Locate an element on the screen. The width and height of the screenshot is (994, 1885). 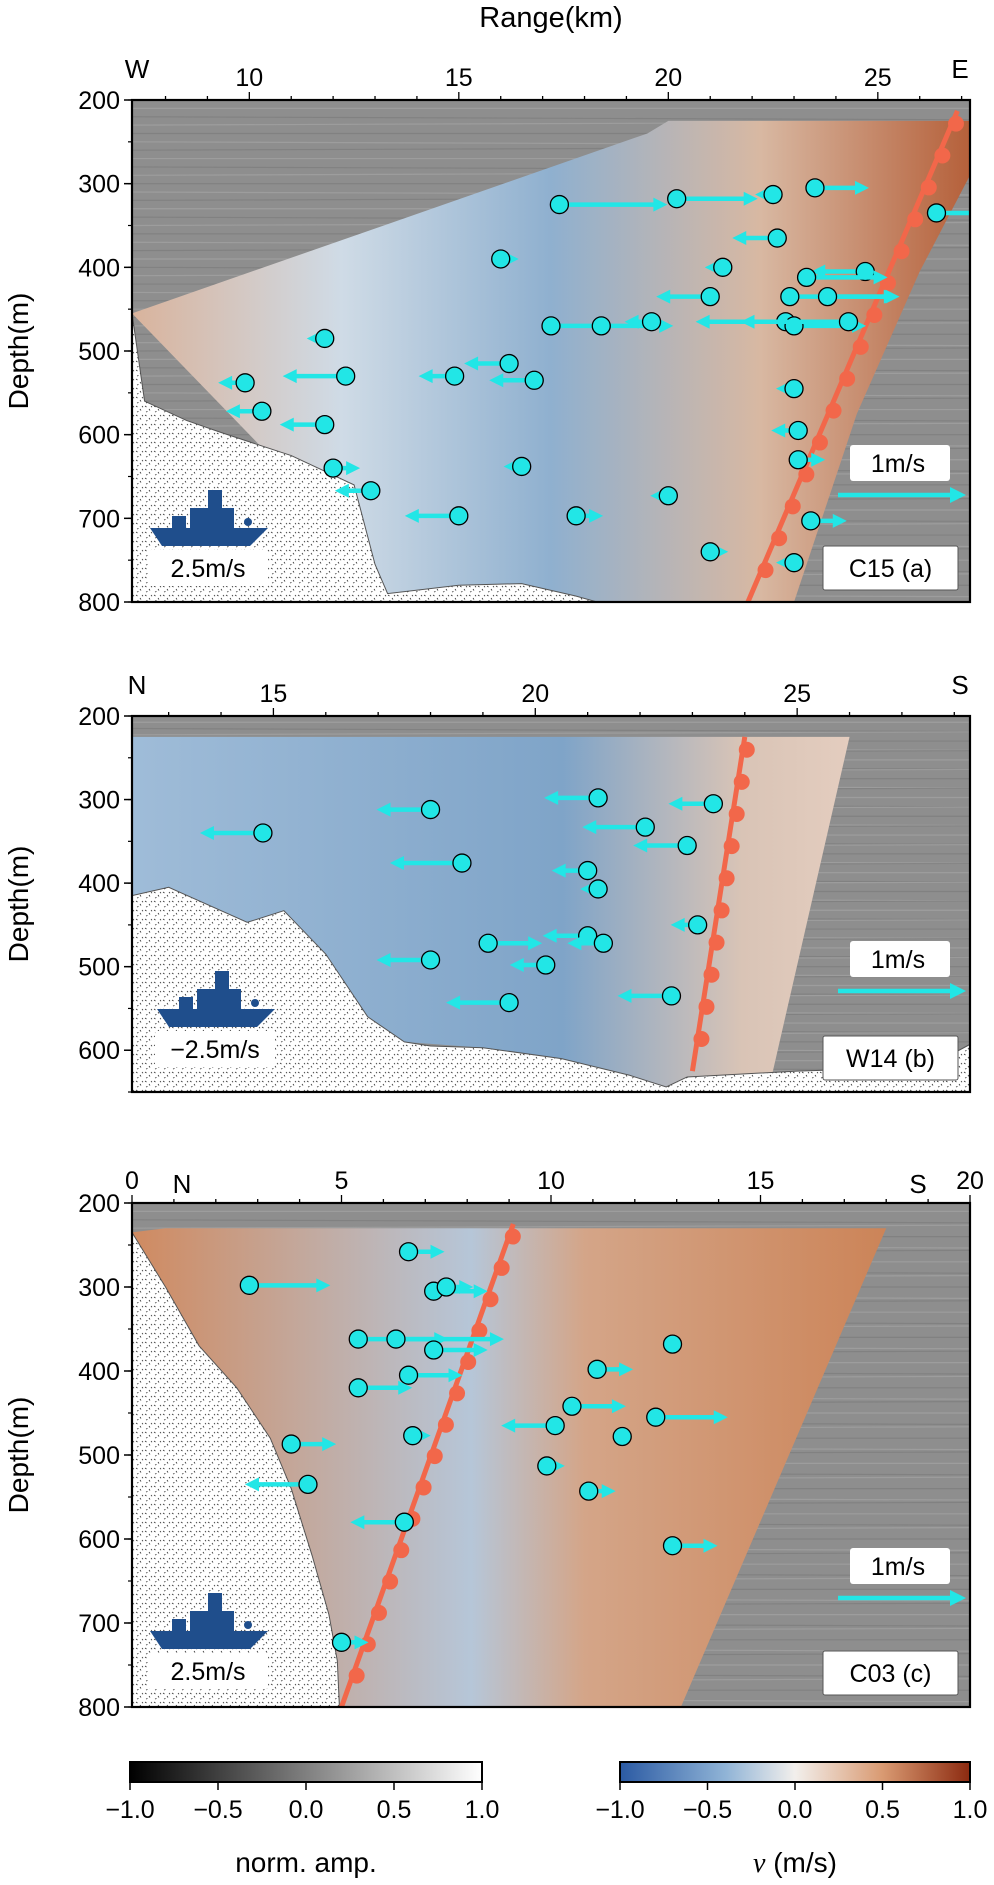
boat-icon: −2.5m/s is located at coordinates (215, 1019).